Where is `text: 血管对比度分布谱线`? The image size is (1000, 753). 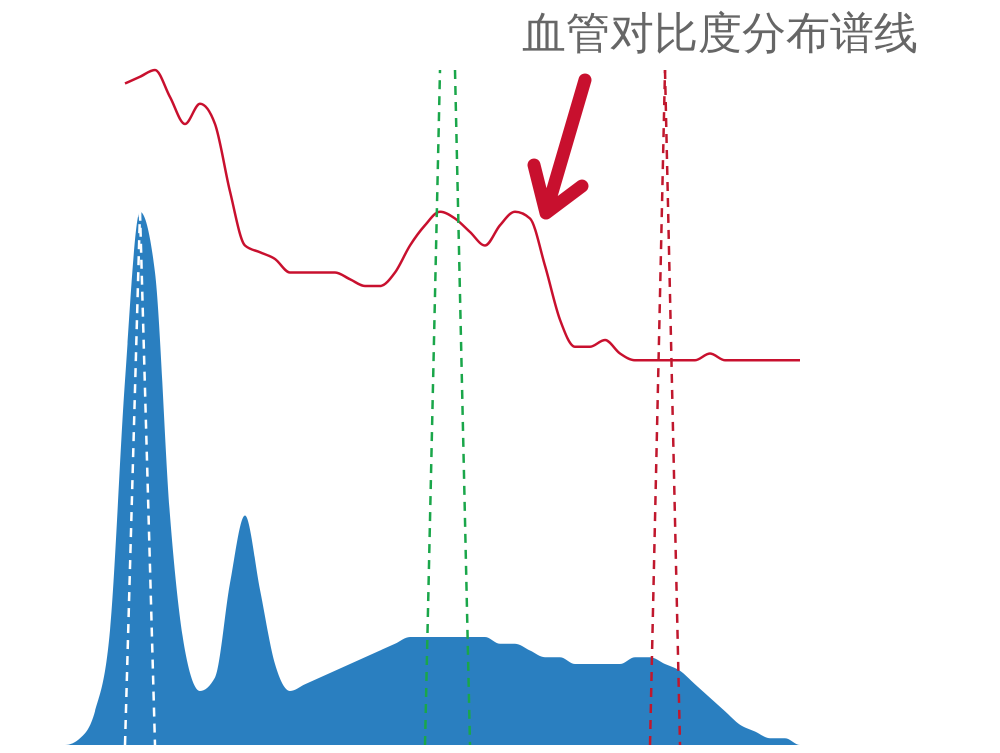 text: 血管对比度分布谱线 is located at coordinates (720, 33).